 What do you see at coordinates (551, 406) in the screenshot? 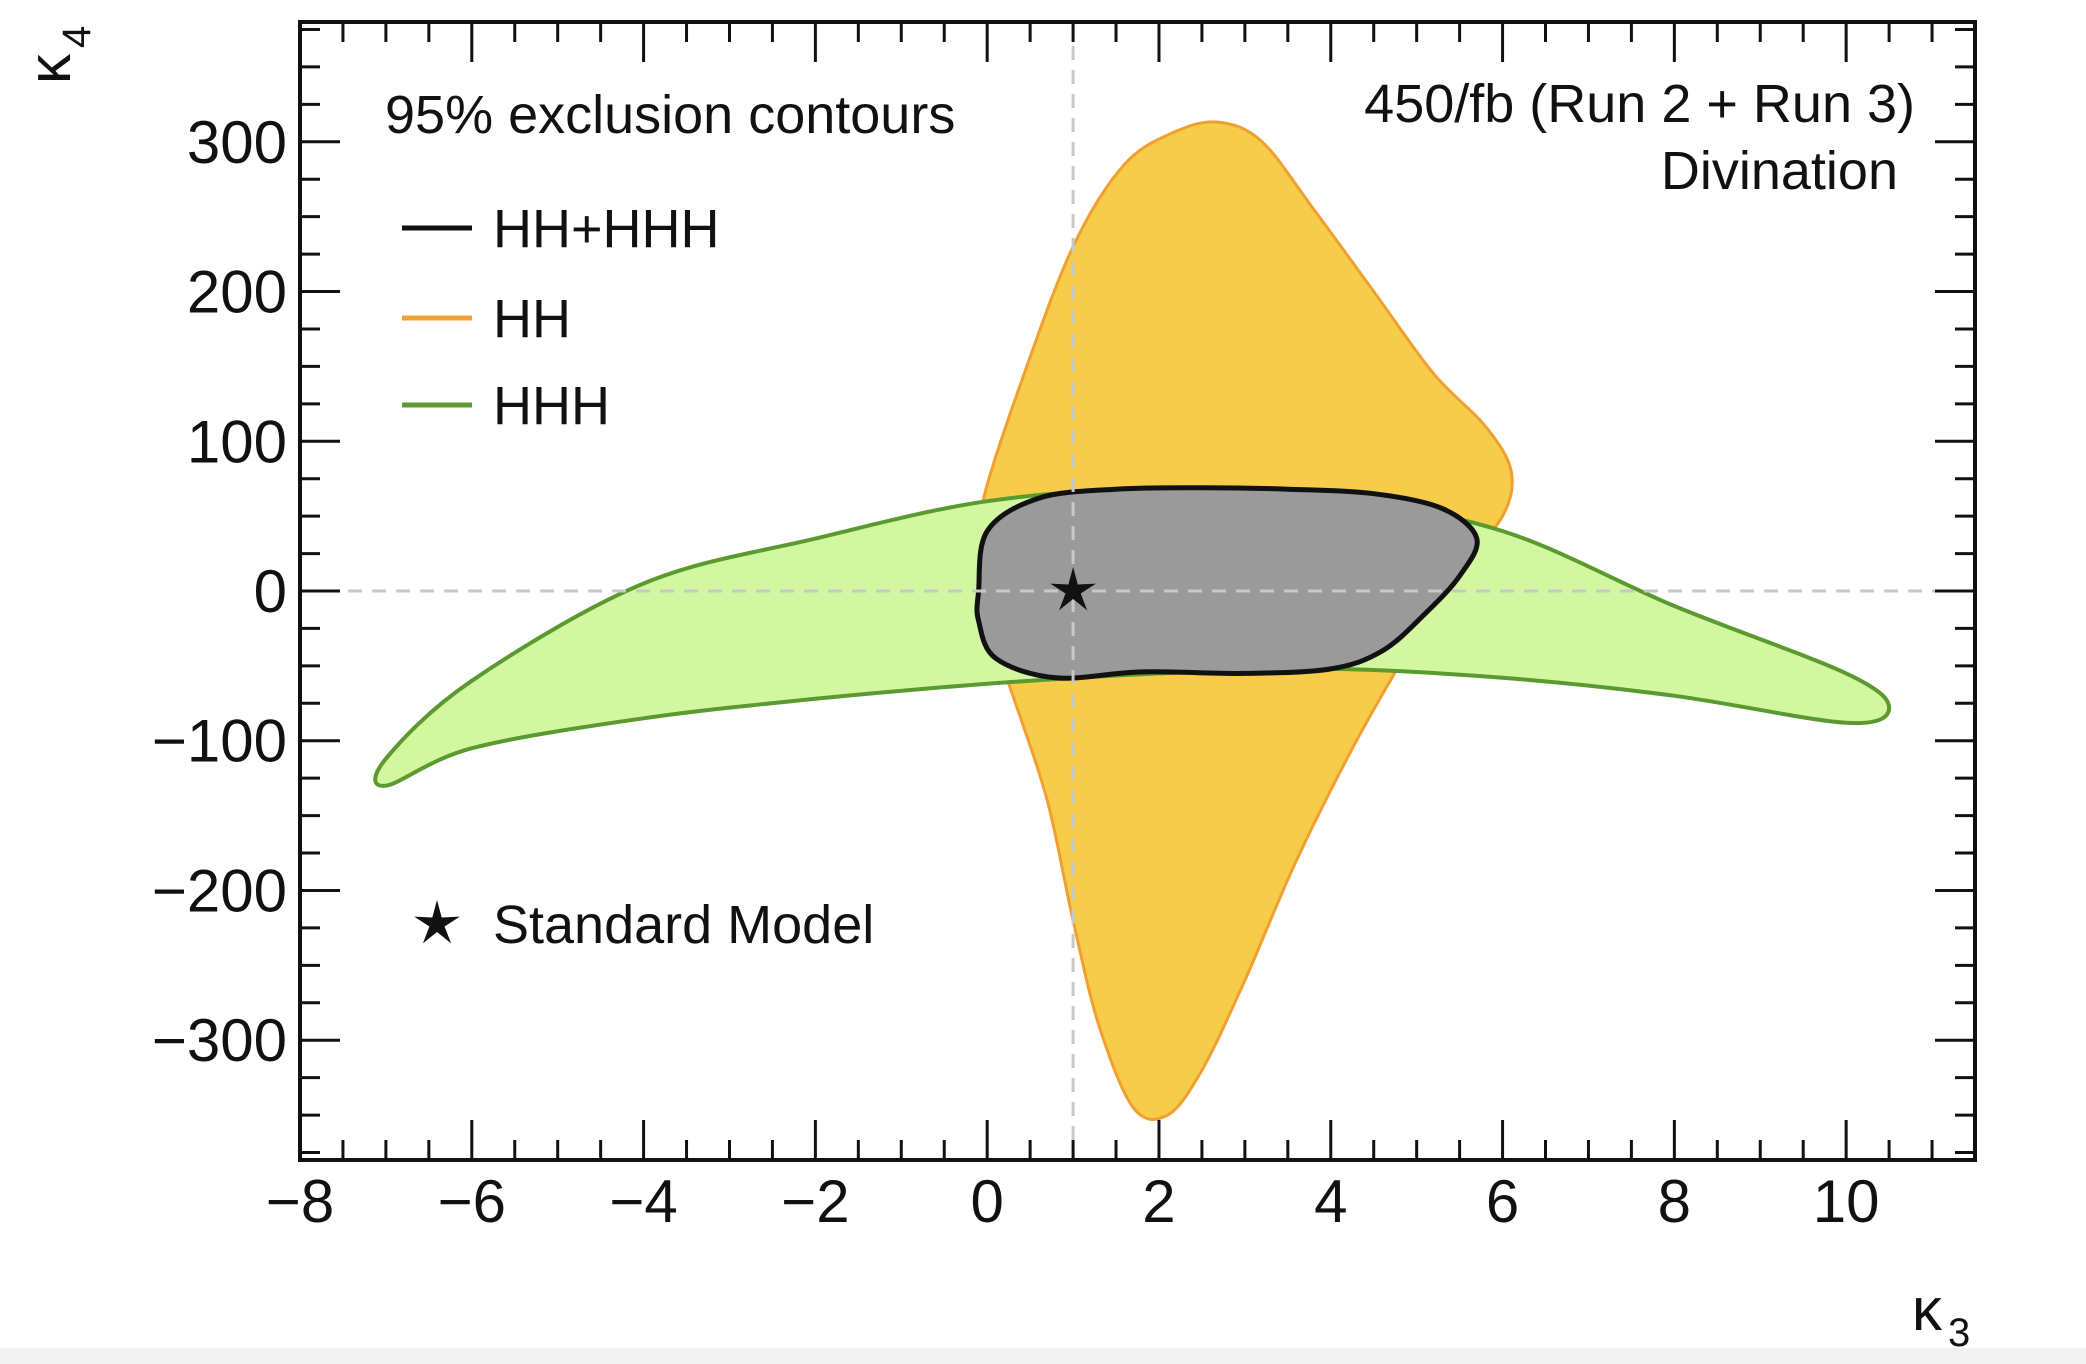
I see `legend-label-hhh: HHH` at bounding box center [551, 406].